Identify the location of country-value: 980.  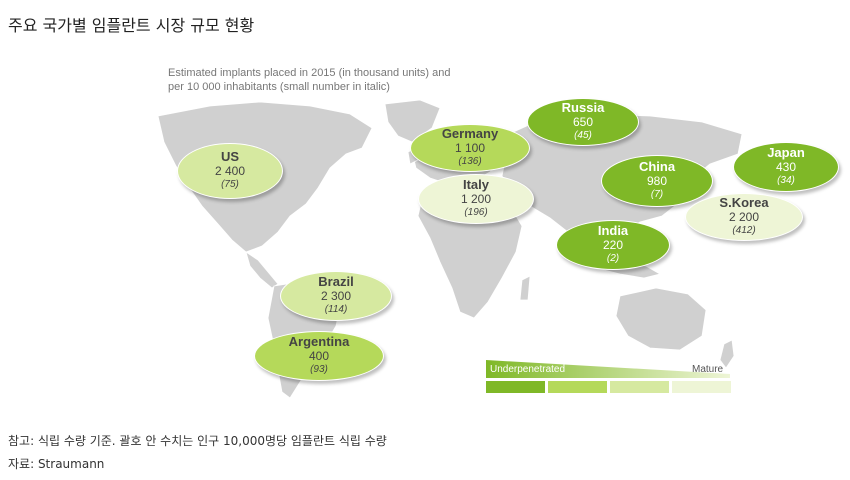
(657, 181).